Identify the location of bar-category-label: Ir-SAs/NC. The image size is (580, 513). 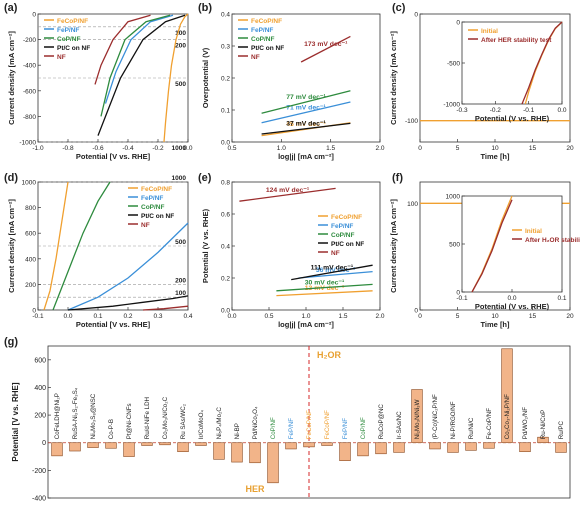
(399, 425).